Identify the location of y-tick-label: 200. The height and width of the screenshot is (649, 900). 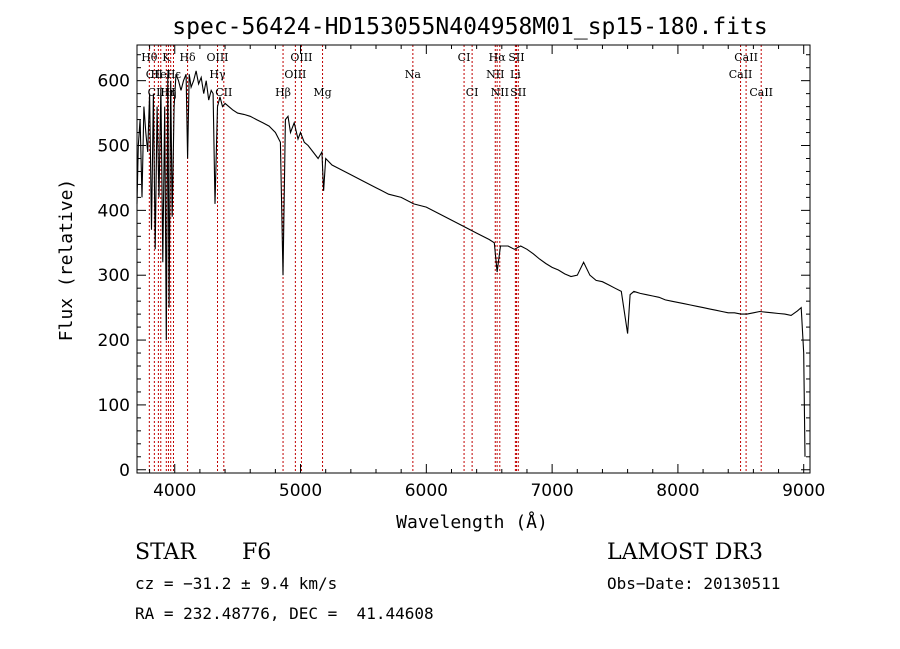
(114, 341).